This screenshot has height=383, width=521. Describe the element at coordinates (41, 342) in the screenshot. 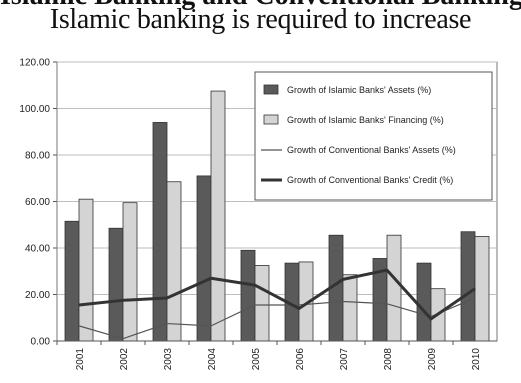

I see `y-tick-label: 0.00` at that location.